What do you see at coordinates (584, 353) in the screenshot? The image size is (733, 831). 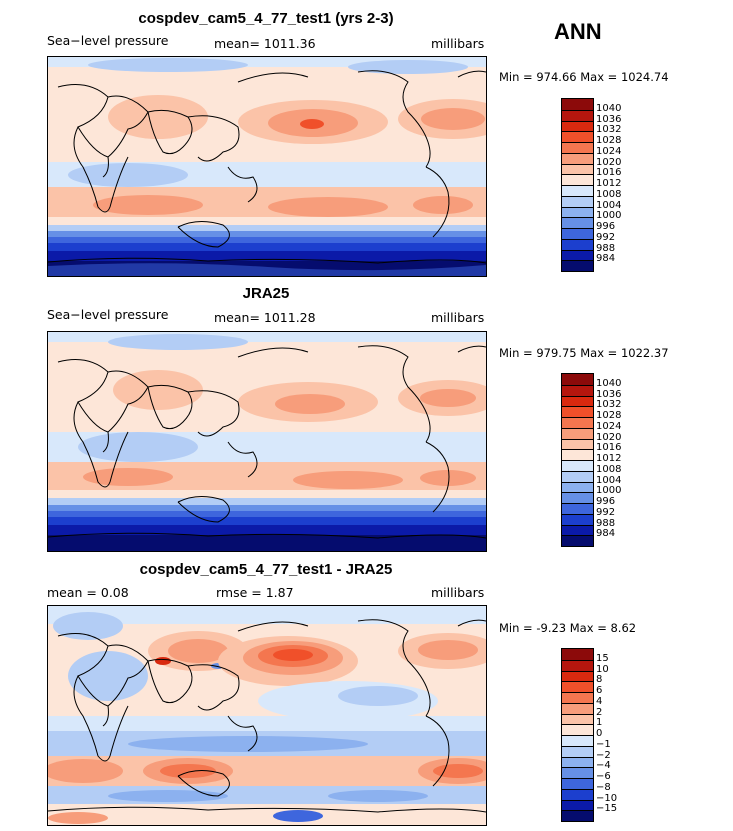 I see `panel2-minmax: Min = 979.75 Max = 1022.37` at bounding box center [584, 353].